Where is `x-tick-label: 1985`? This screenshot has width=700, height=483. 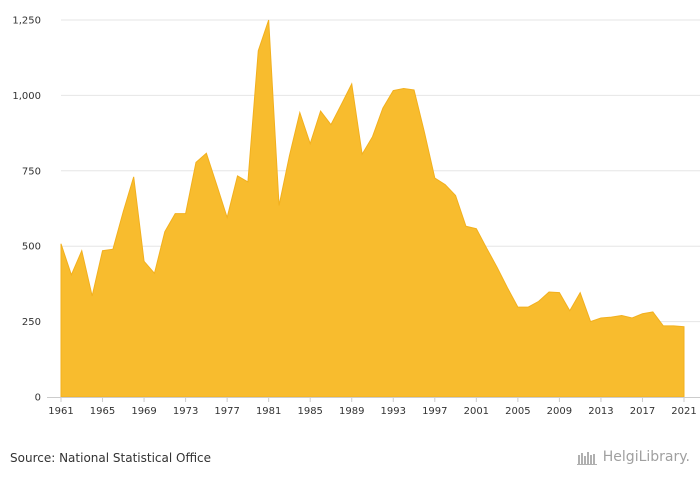
x-tick-label: 1985 is located at coordinates (309, 411).